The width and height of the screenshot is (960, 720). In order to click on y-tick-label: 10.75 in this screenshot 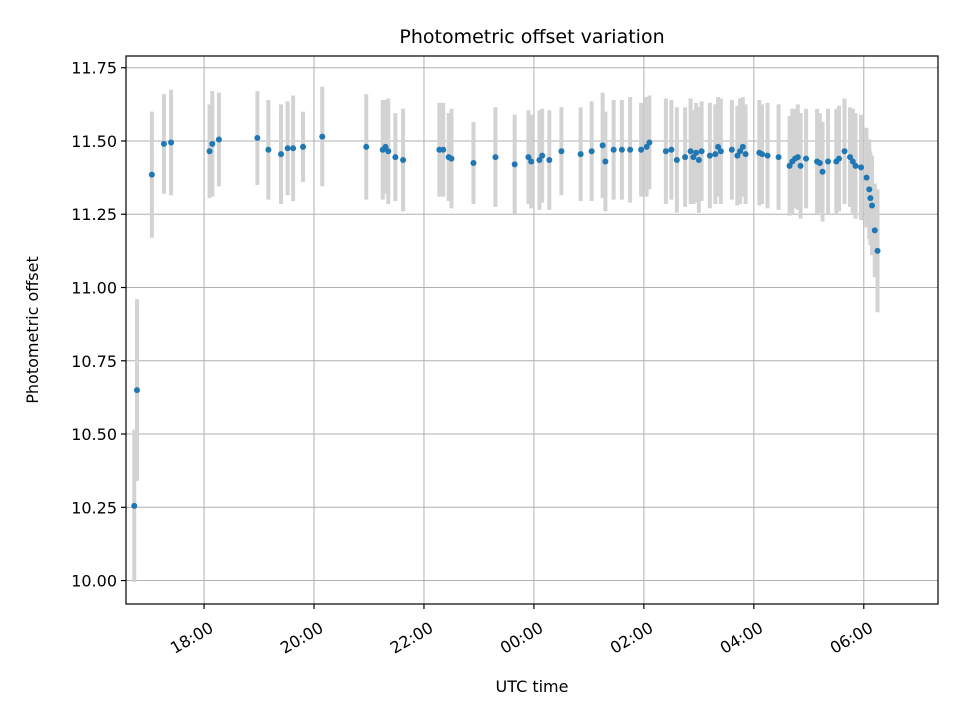, I will do `click(94, 361)`.